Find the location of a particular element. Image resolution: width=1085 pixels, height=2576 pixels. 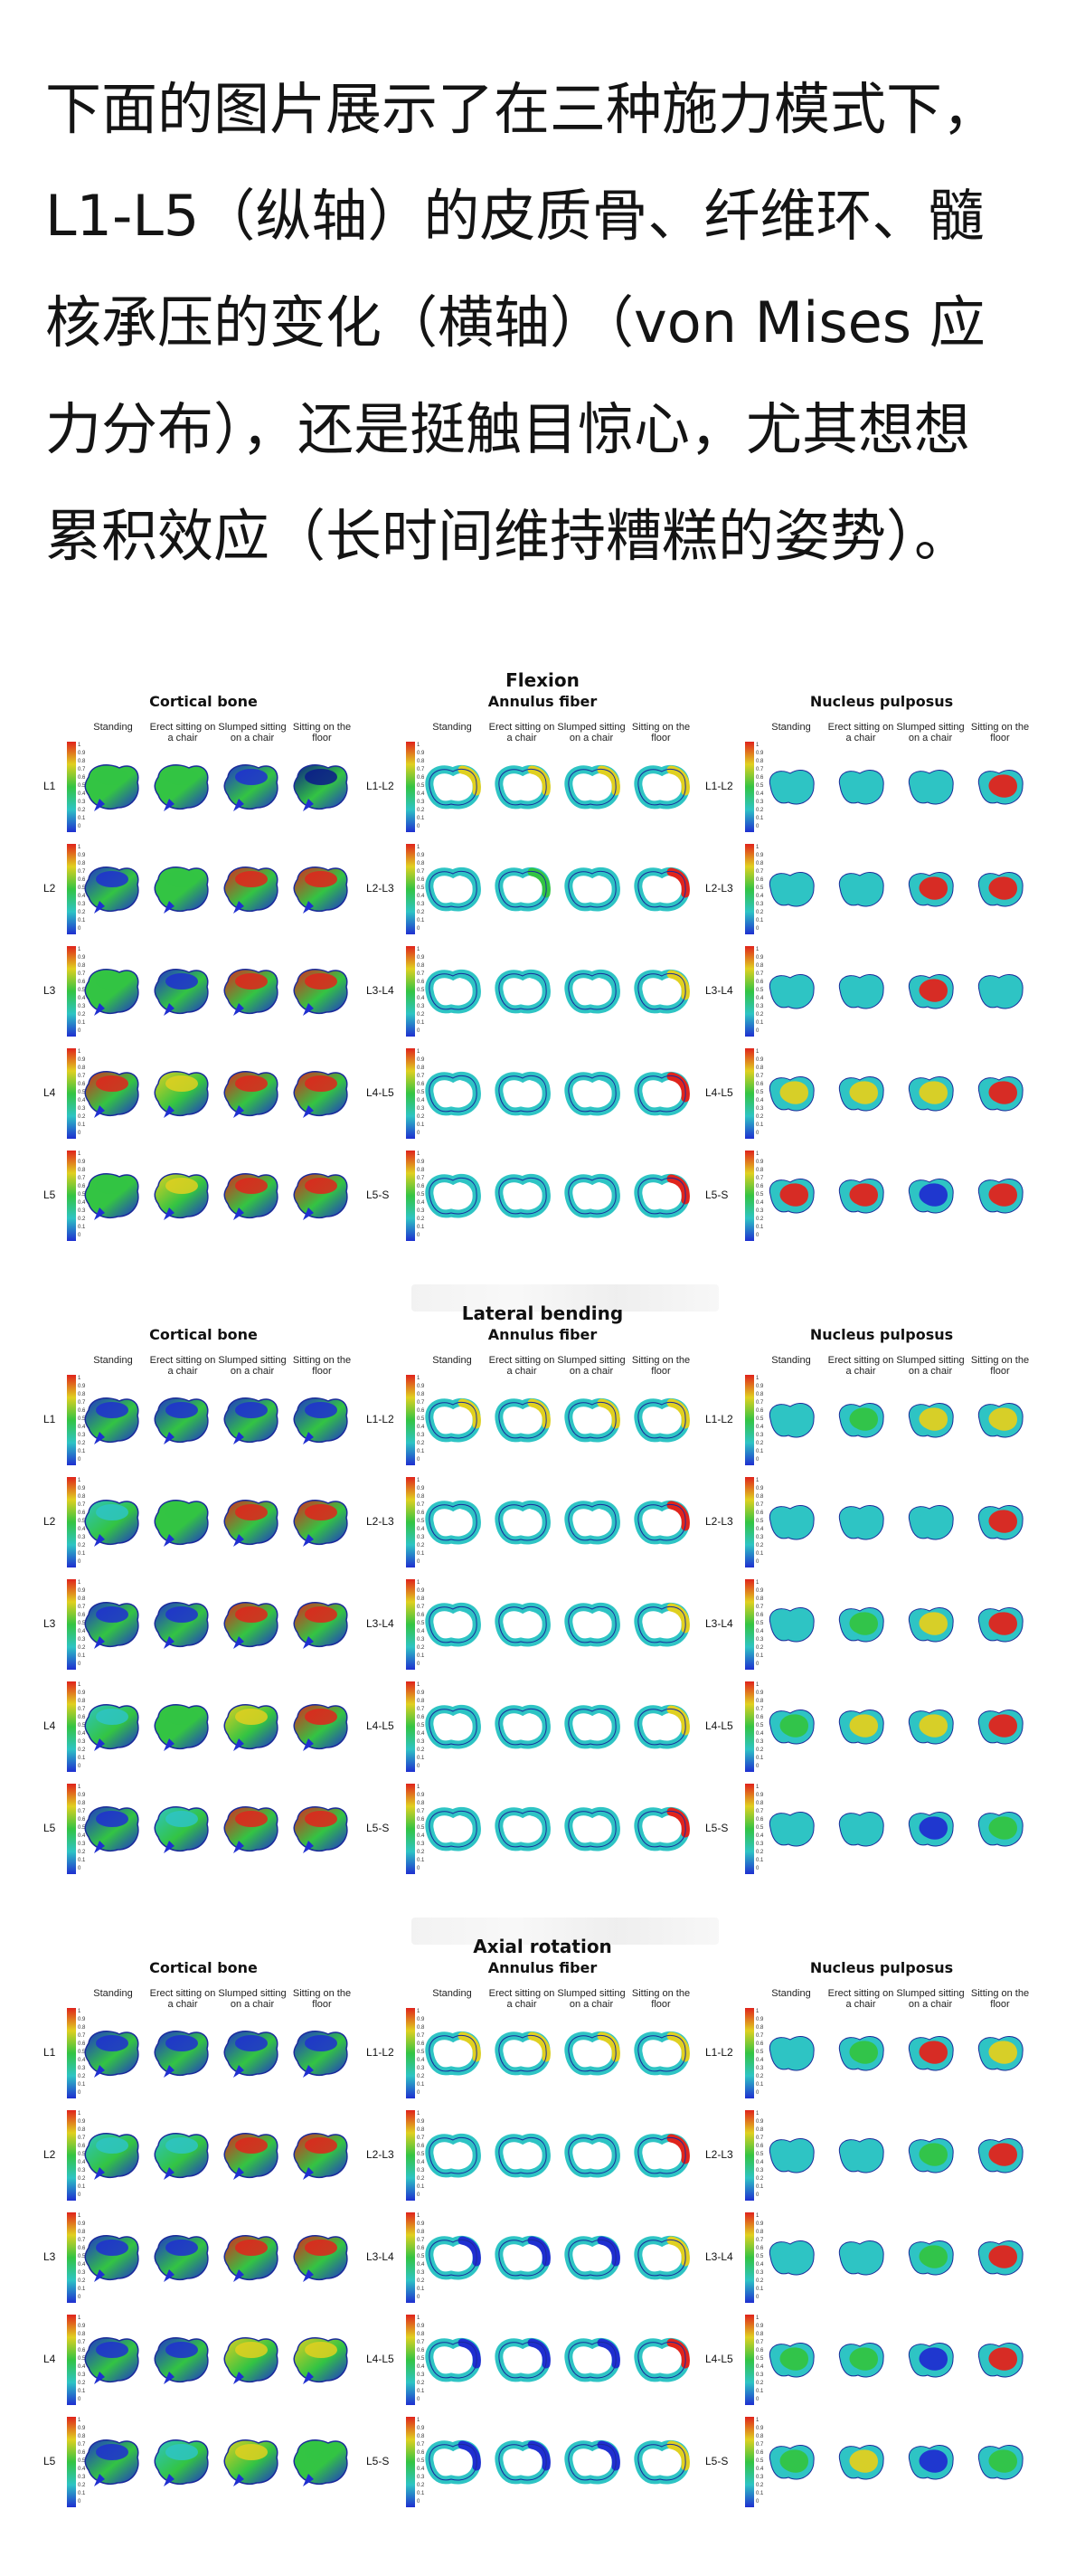

column-header: Sitting on the floor is located at coordinates (661, 1366).